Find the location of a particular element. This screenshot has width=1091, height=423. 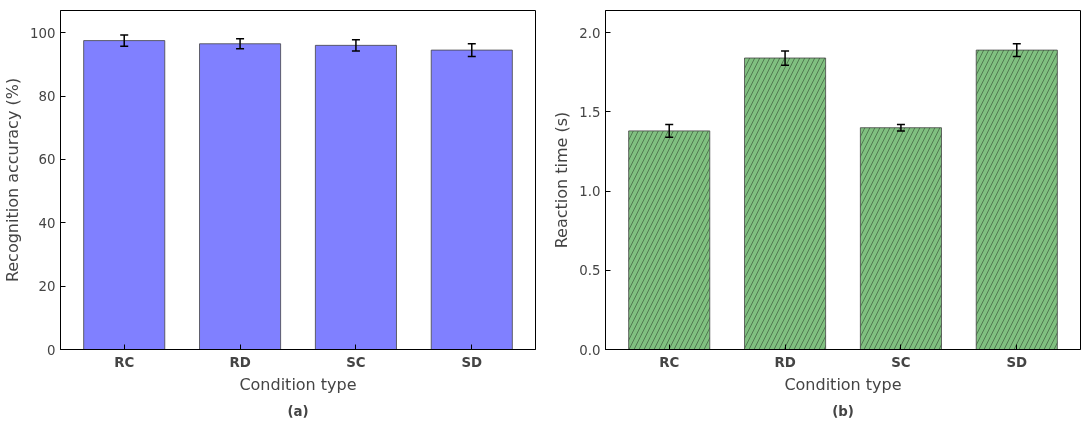

y-tick-label: 20 is located at coordinates (47, 287).